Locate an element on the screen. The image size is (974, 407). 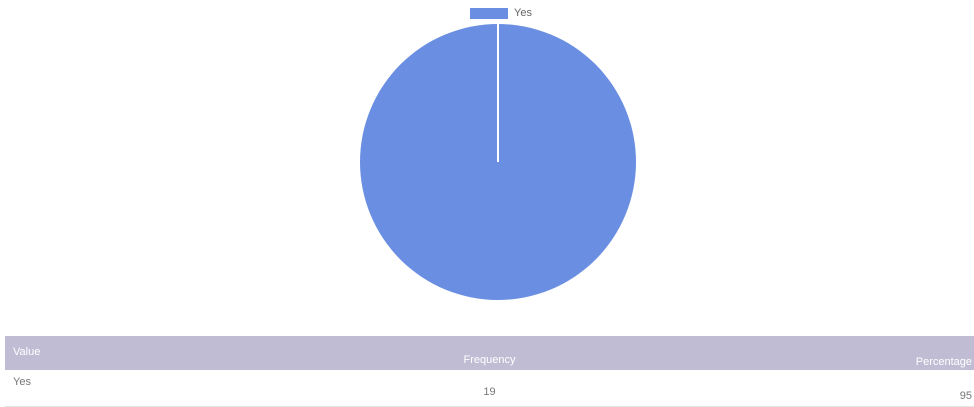
chart-legend: Yes is located at coordinates (501, 13).